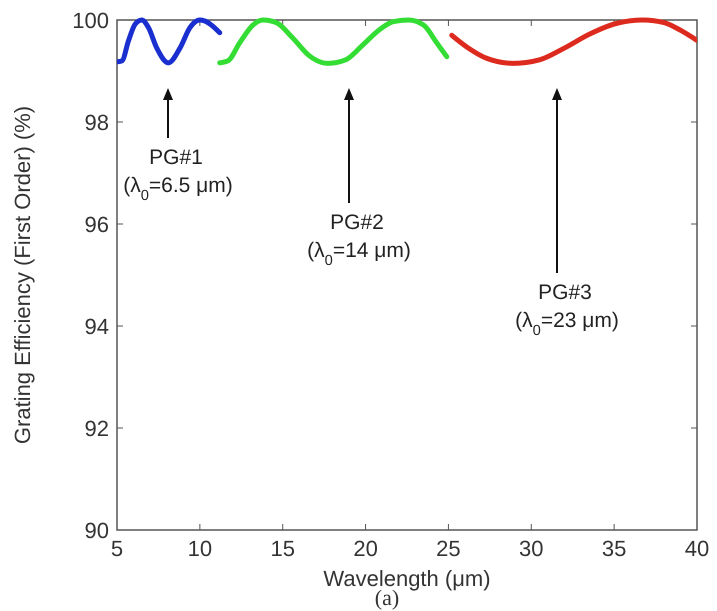 This screenshot has height=611, width=717. What do you see at coordinates (117, 548) in the screenshot?
I see `x-tick-label: 5` at bounding box center [117, 548].